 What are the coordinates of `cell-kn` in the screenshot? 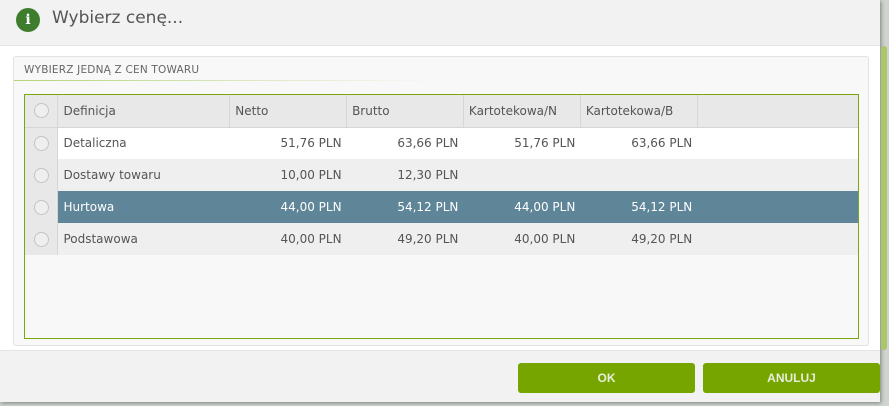 It's located at (522, 175).